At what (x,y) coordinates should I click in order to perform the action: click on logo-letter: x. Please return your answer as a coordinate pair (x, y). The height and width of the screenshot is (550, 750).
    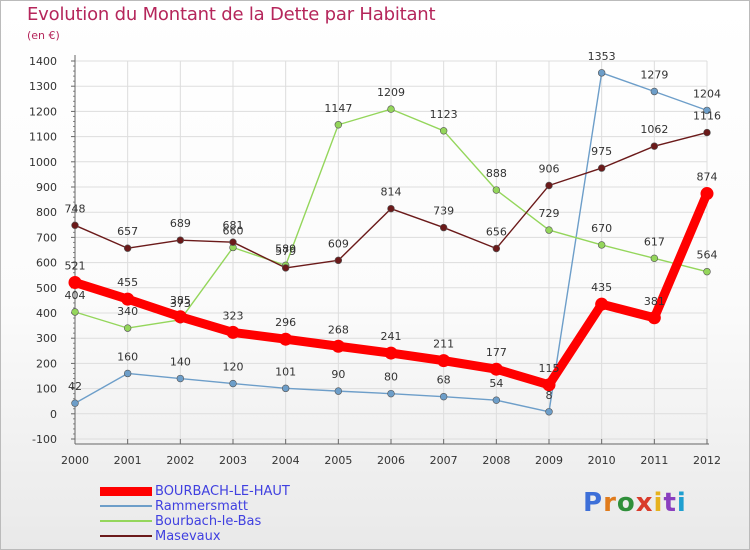
    Looking at the image, I should click on (644, 503).